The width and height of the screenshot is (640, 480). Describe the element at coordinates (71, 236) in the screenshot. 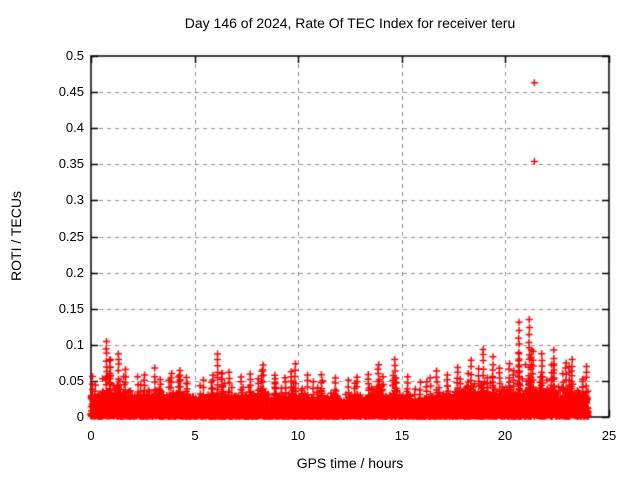

I see `y-tick-label: 0.25` at that location.